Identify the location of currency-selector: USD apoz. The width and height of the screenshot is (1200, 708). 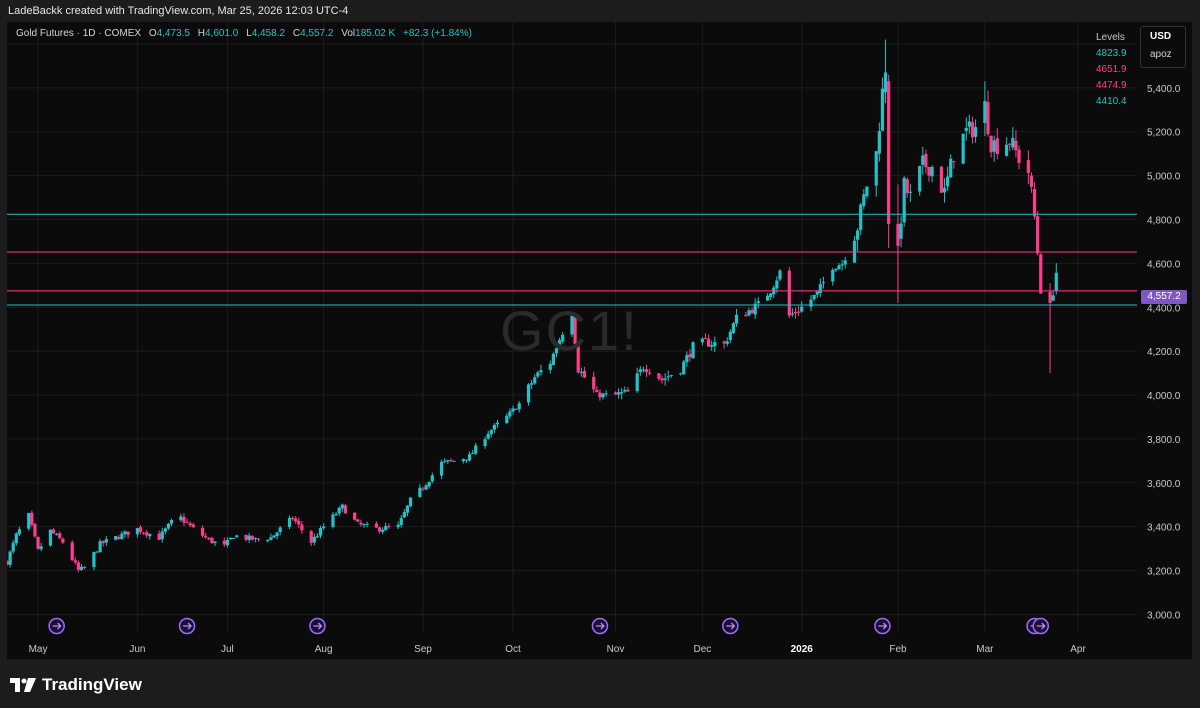
(1163, 47).